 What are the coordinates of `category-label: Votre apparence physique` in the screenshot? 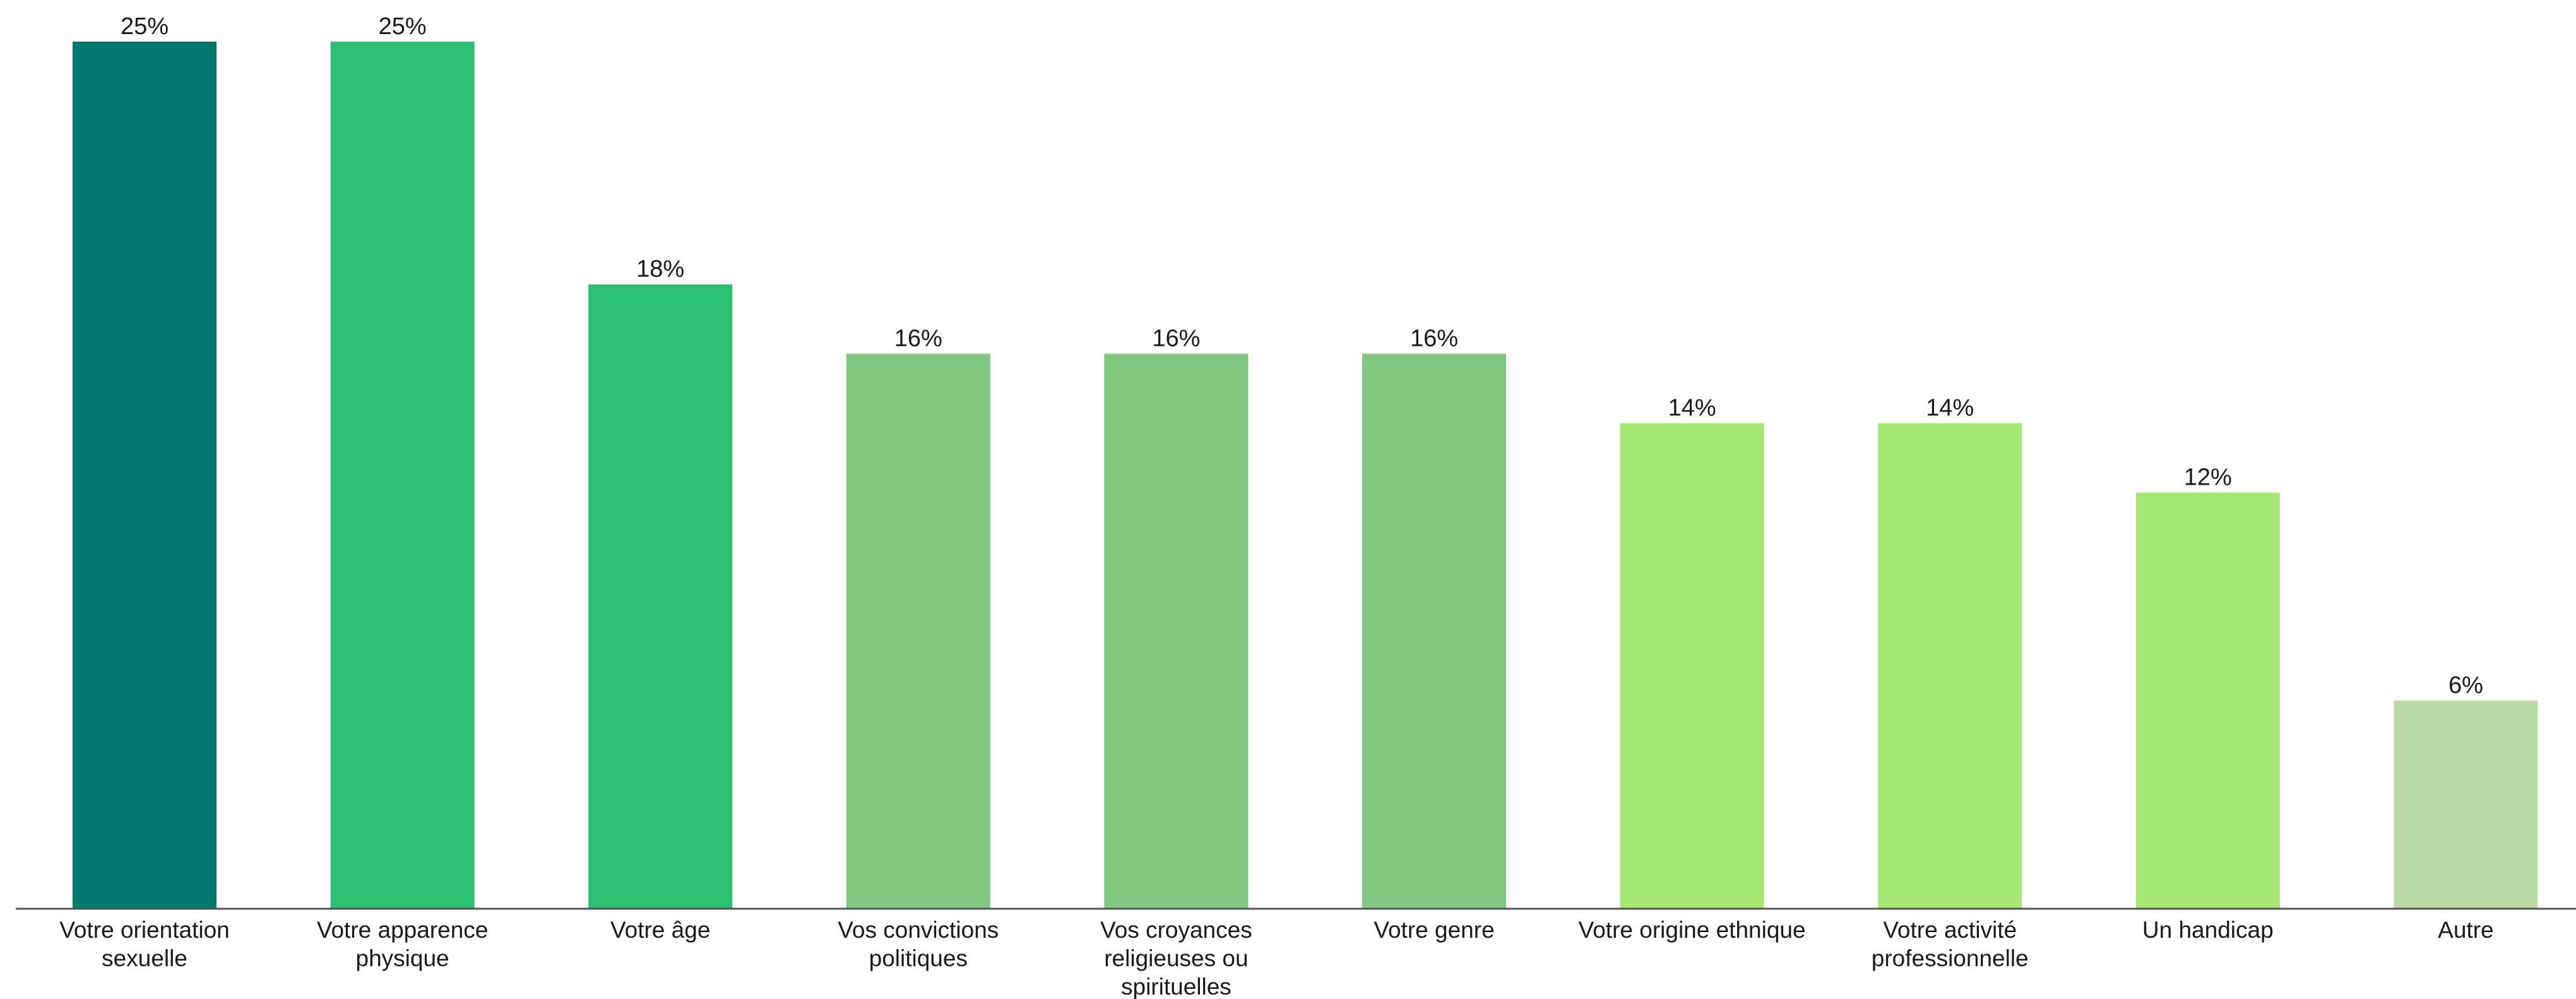 It's located at (403, 944).